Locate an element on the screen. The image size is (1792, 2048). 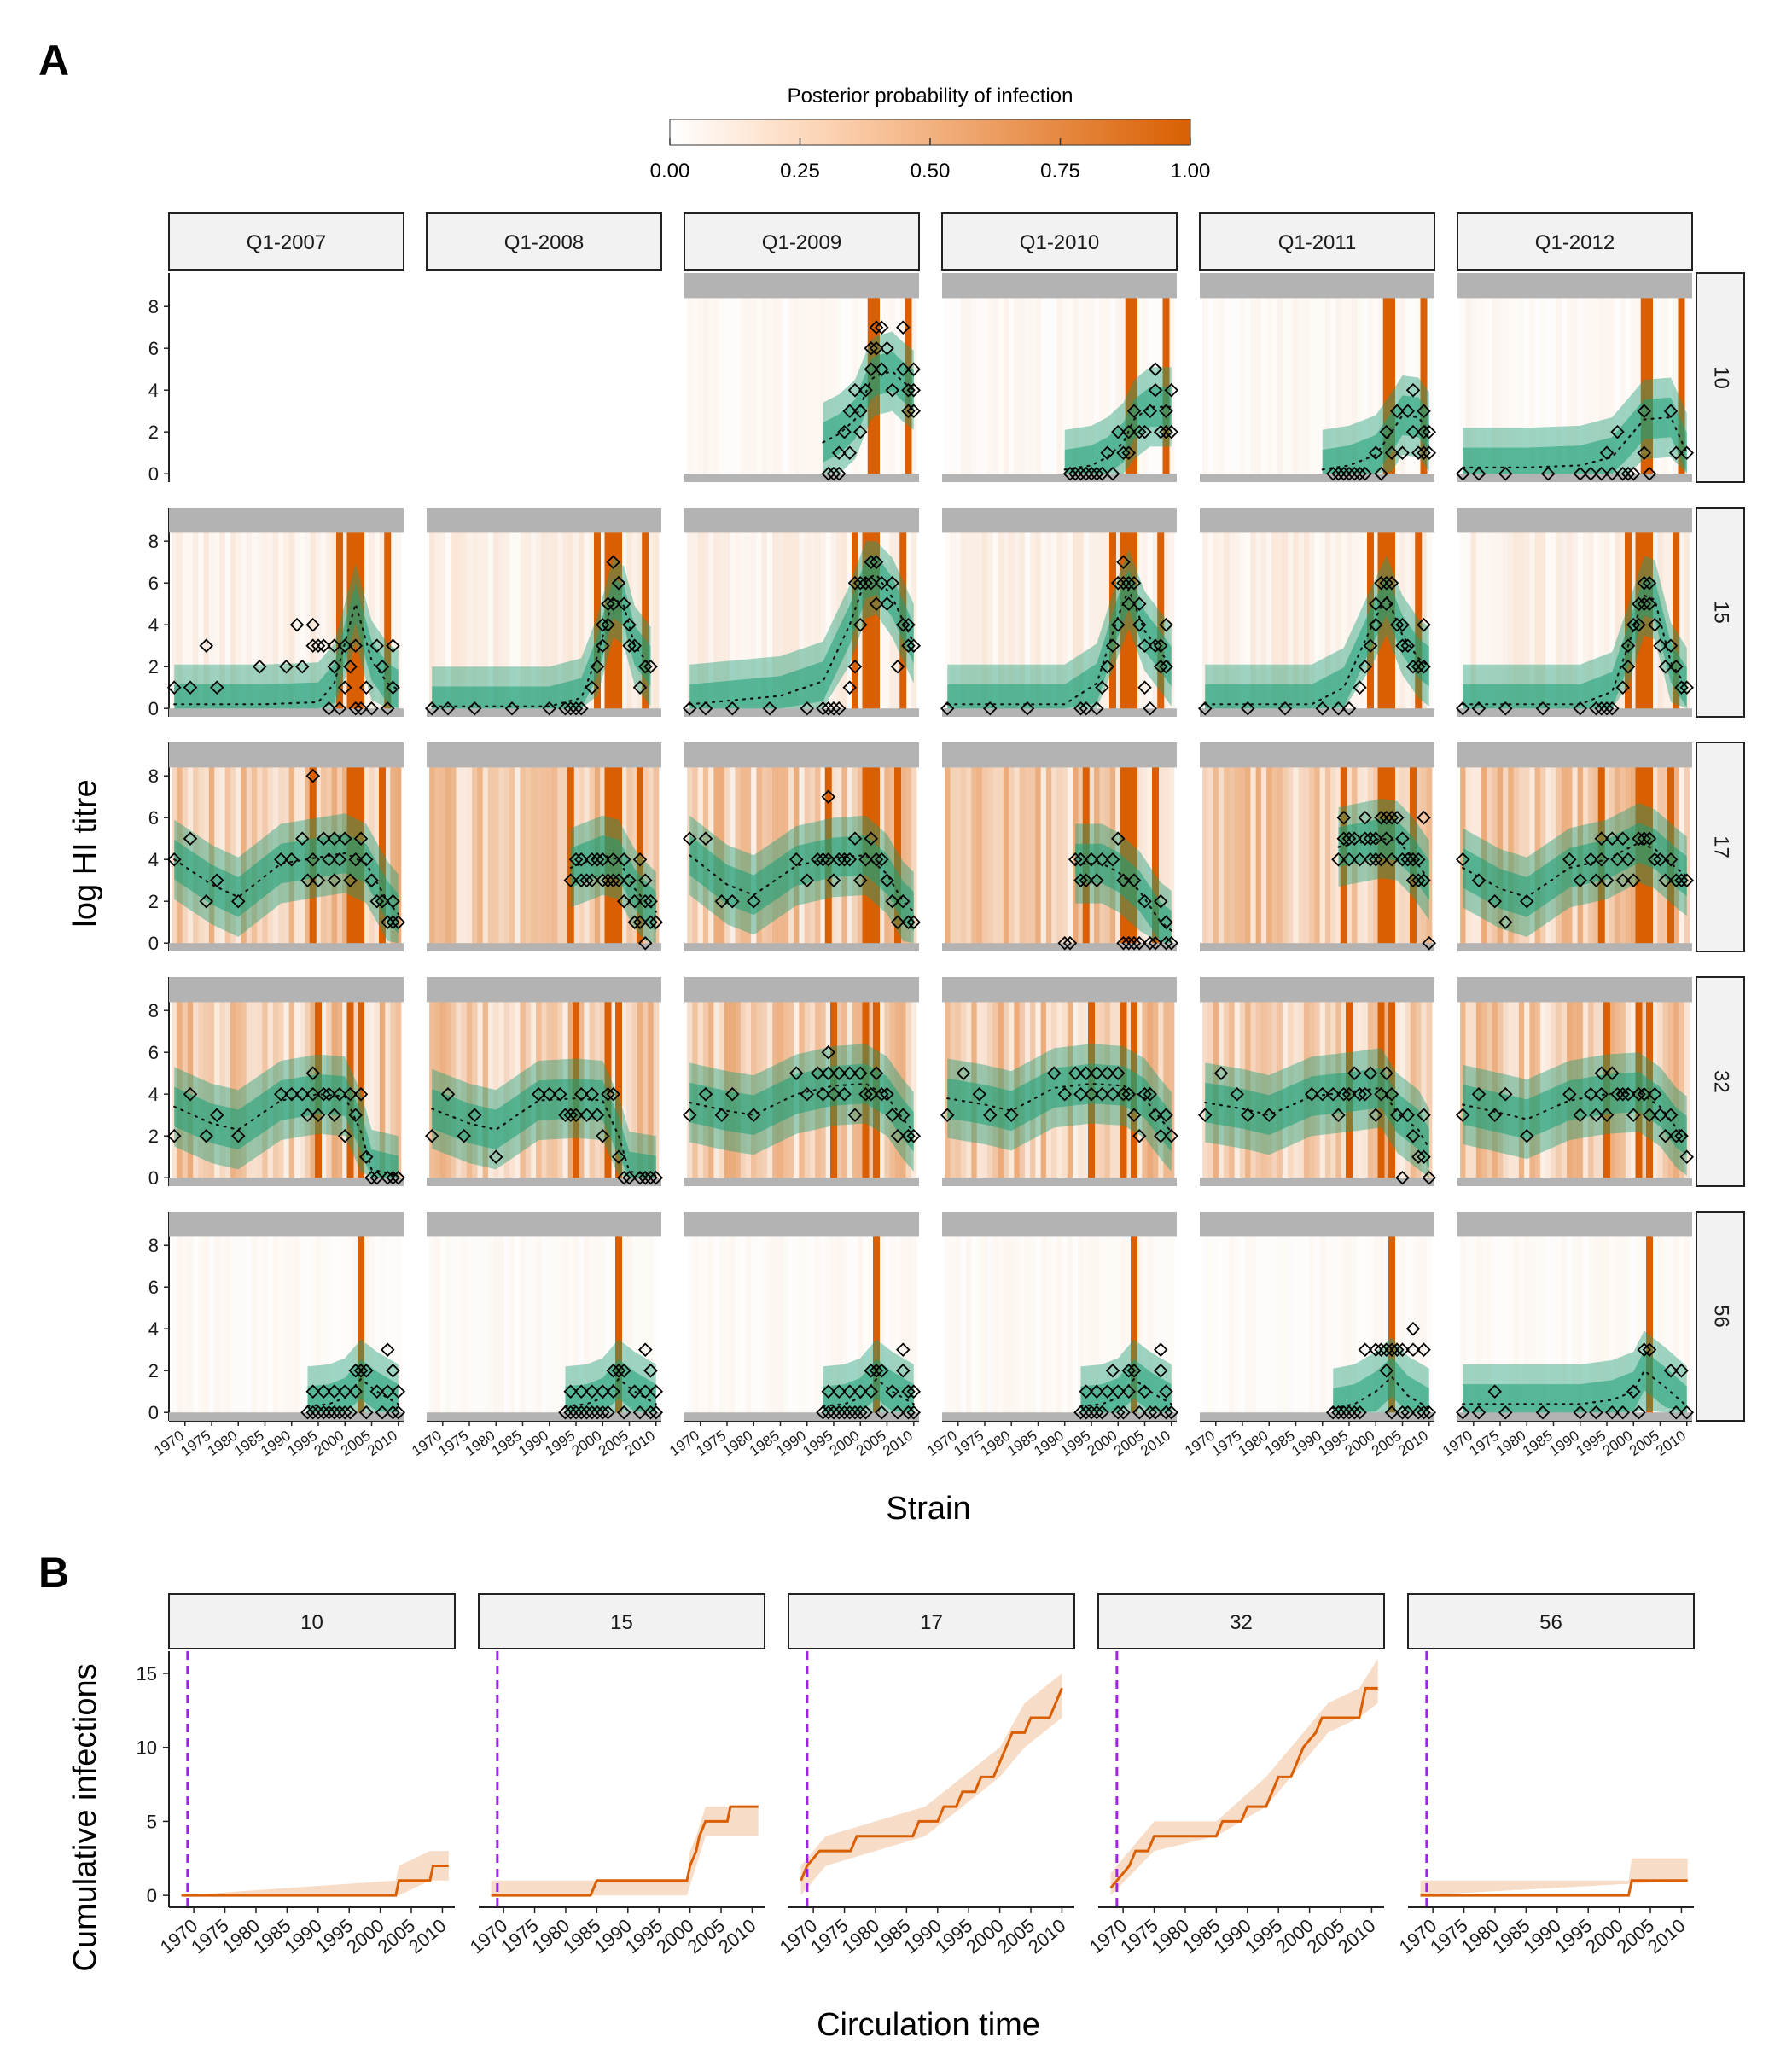
legend-title: Posterior probability of infection is located at coordinates (931, 96).